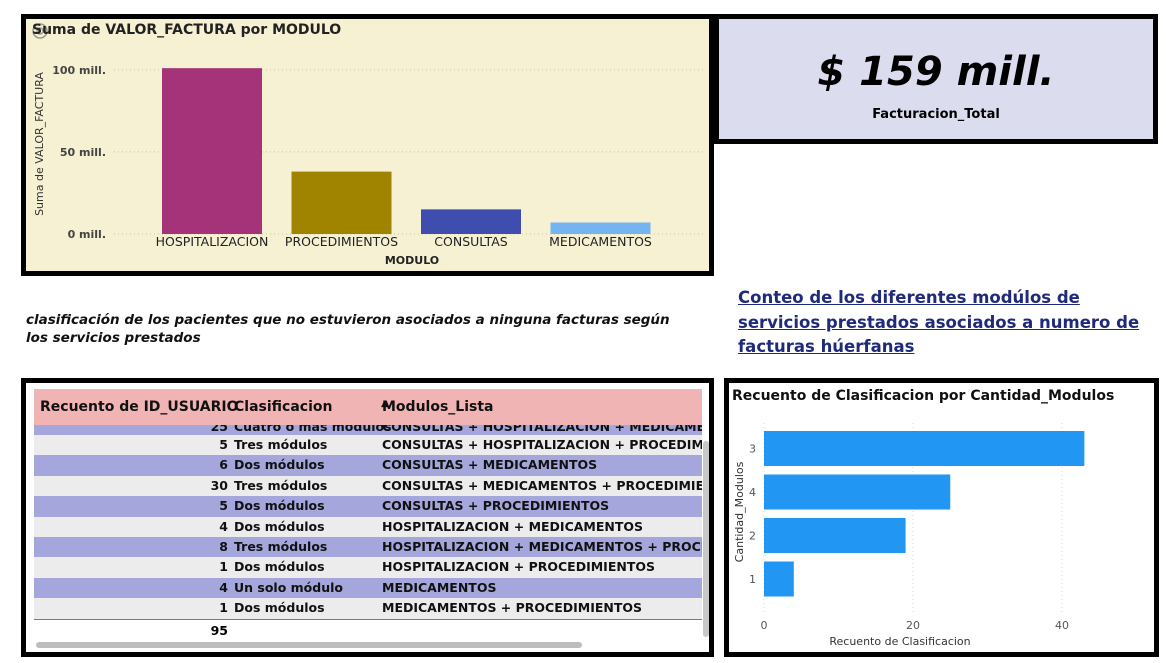  What do you see at coordinates (490, 465) in the screenshot?
I see `cell-modulos: CONSULTAS + MEDICAMENTOS` at bounding box center [490, 465].